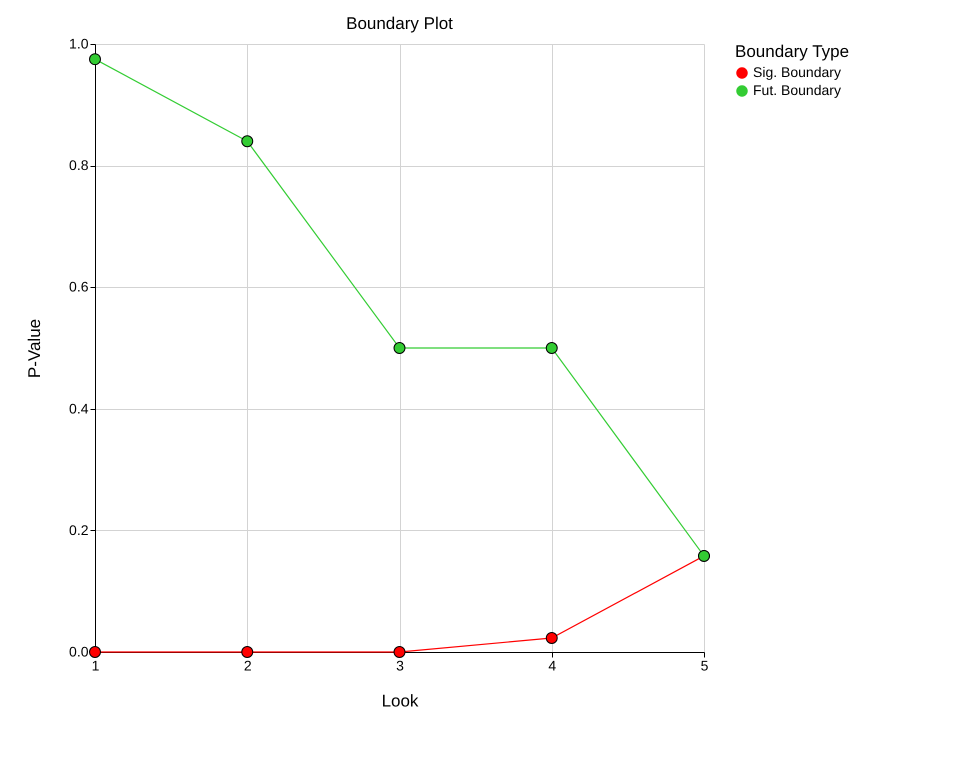  What do you see at coordinates (792, 51) in the screenshot?
I see `legend-title: Boundary Type` at bounding box center [792, 51].